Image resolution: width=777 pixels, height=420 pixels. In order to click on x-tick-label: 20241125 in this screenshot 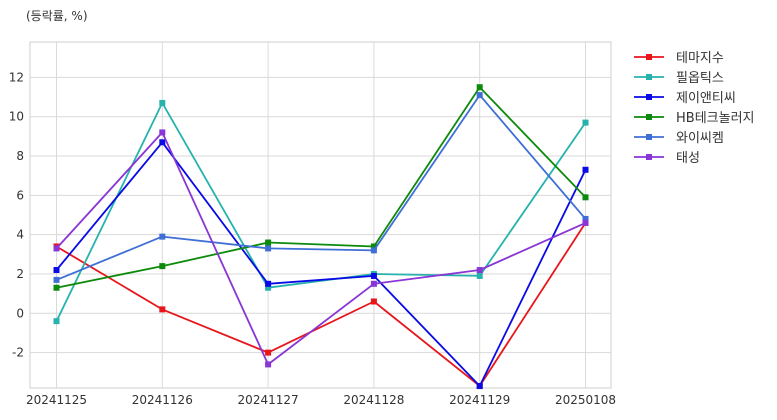, I will do `click(56, 400)`.